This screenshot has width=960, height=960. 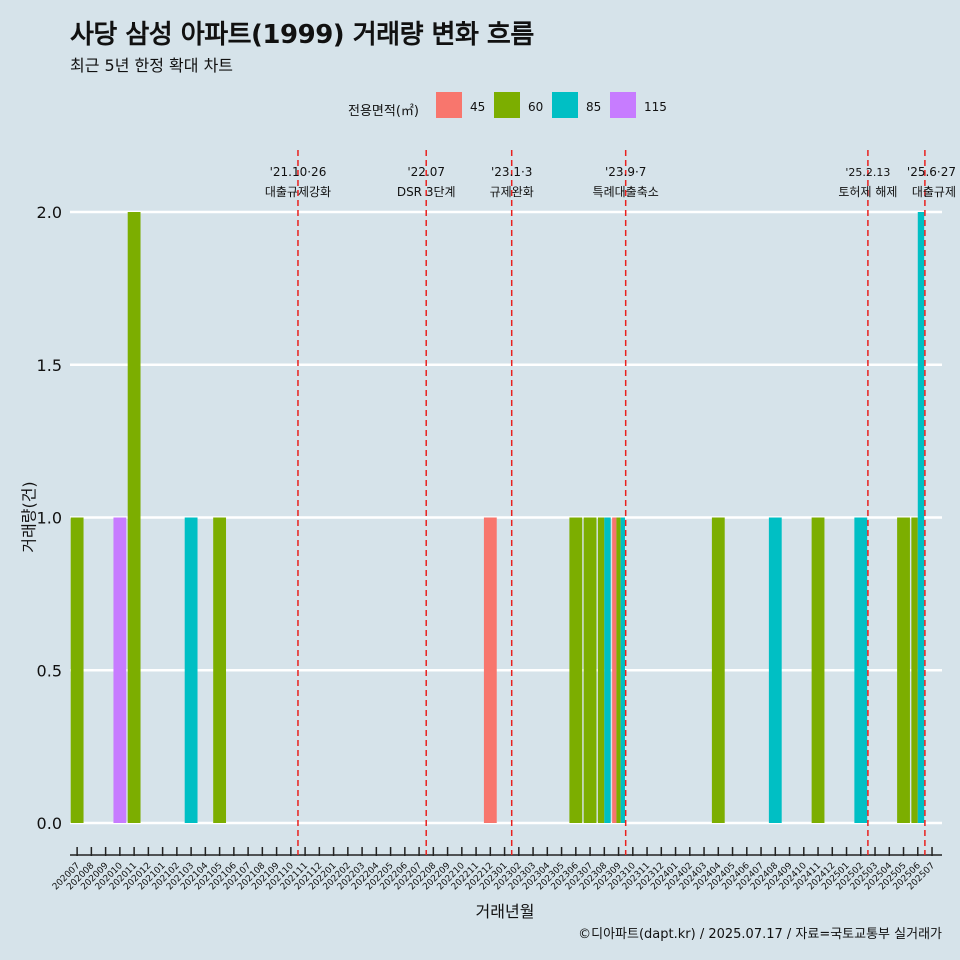 What do you see at coordinates (298, 192) in the screenshot?
I see `event-label: 대출규제강화` at bounding box center [298, 192].